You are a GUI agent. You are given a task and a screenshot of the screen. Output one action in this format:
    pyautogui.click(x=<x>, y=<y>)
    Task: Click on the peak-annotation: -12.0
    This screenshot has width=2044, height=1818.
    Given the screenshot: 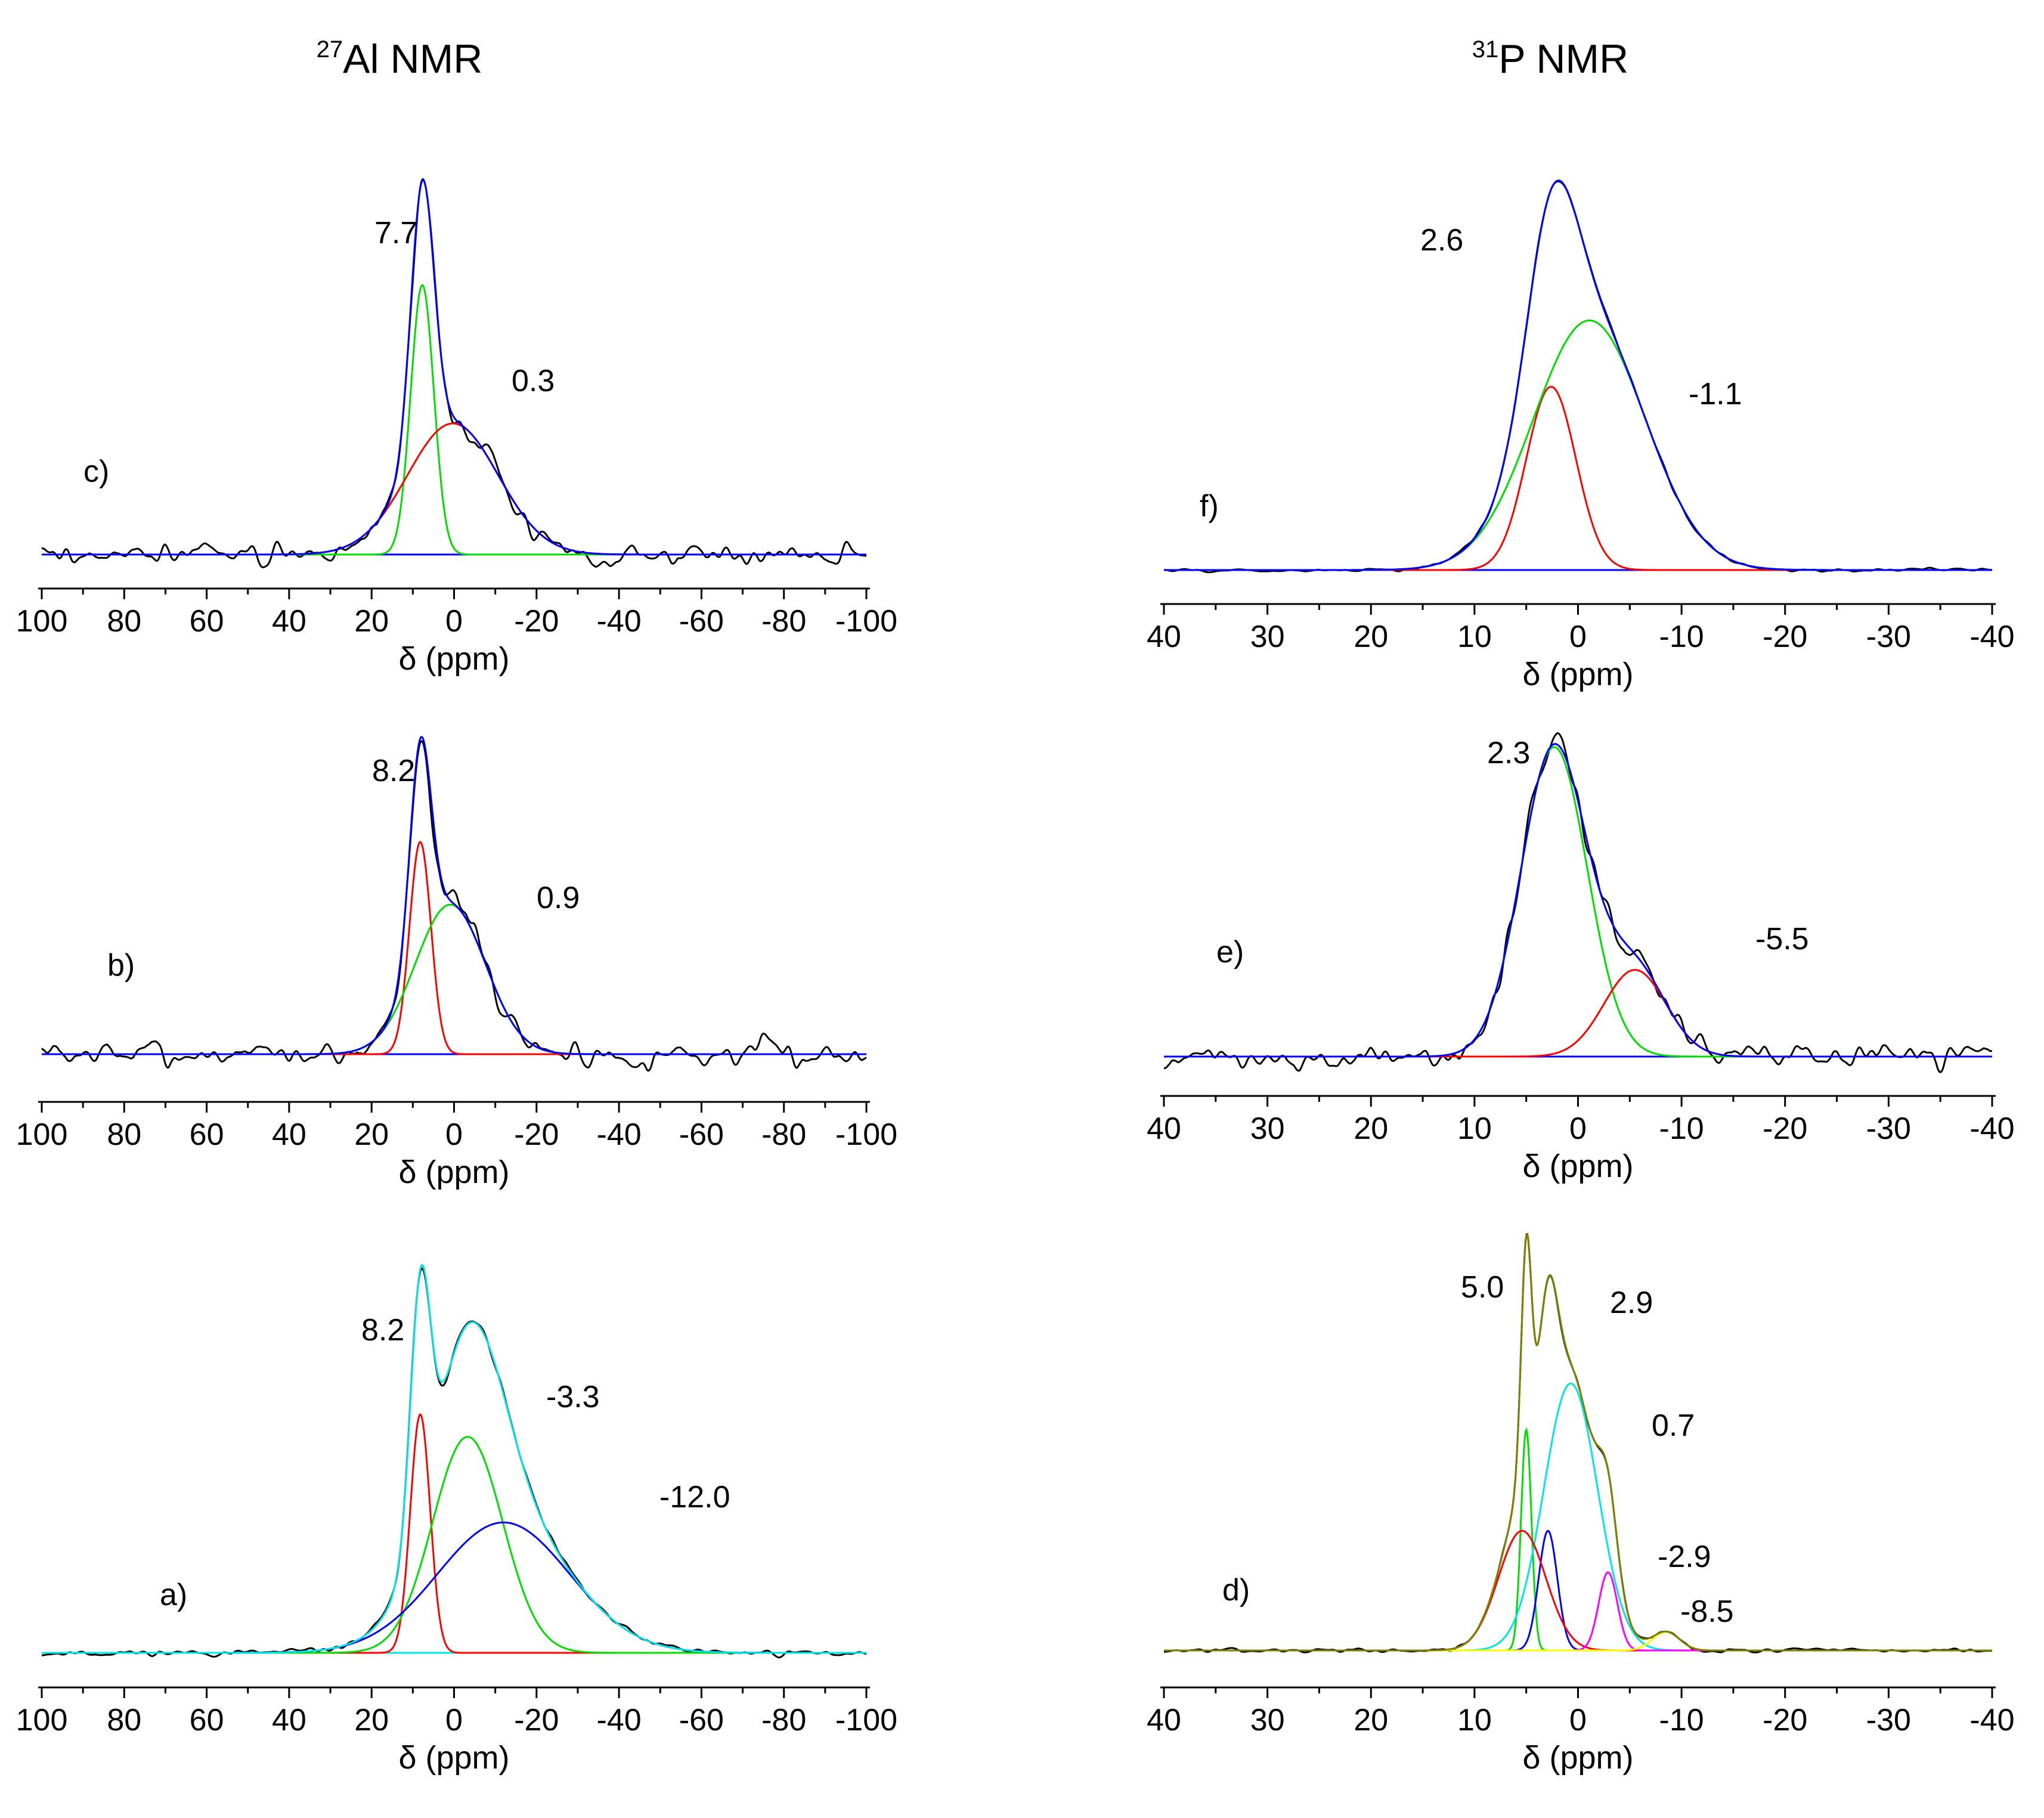 What is the action you would take?
    pyautogui.click(x=695, y=1497)
    